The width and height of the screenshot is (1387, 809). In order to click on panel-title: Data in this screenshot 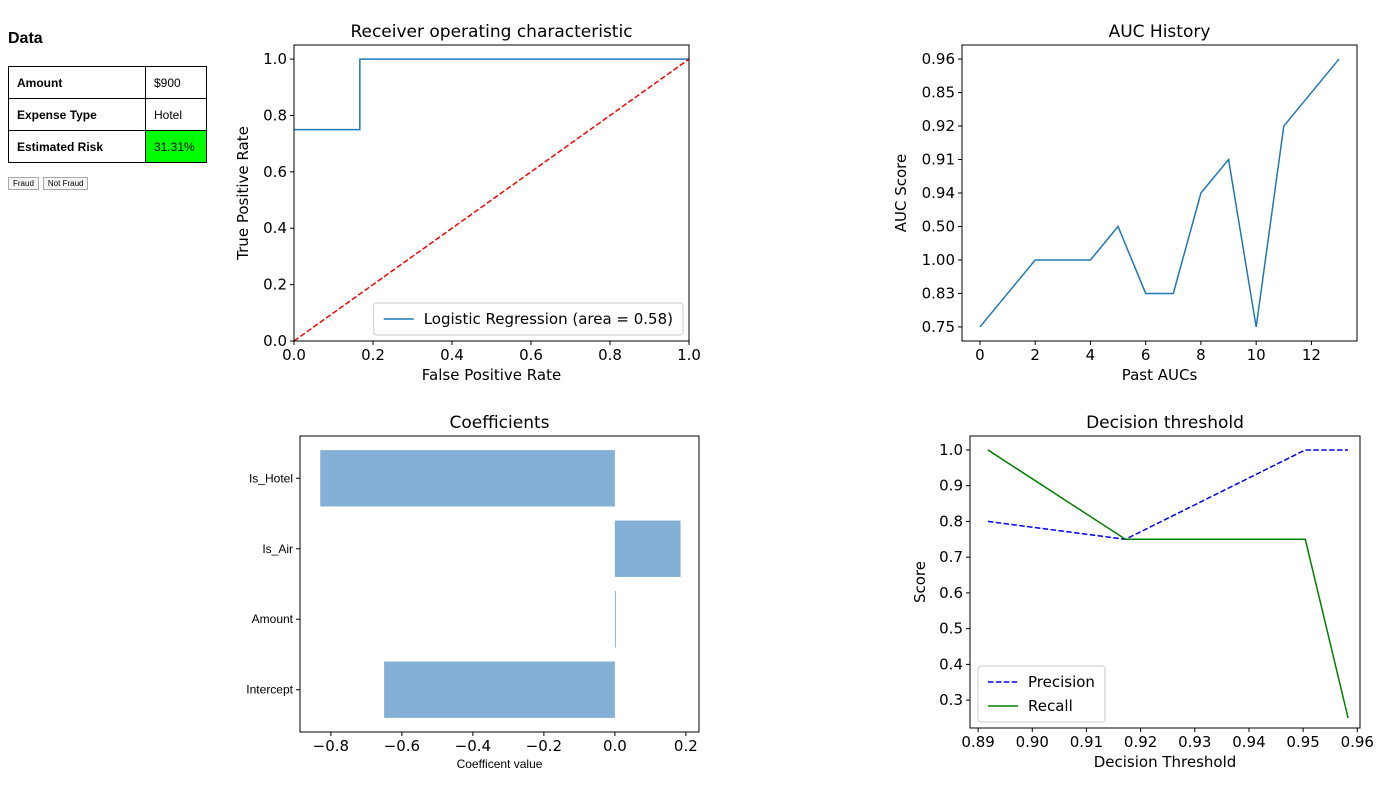, I will do `click(25, 38)`.